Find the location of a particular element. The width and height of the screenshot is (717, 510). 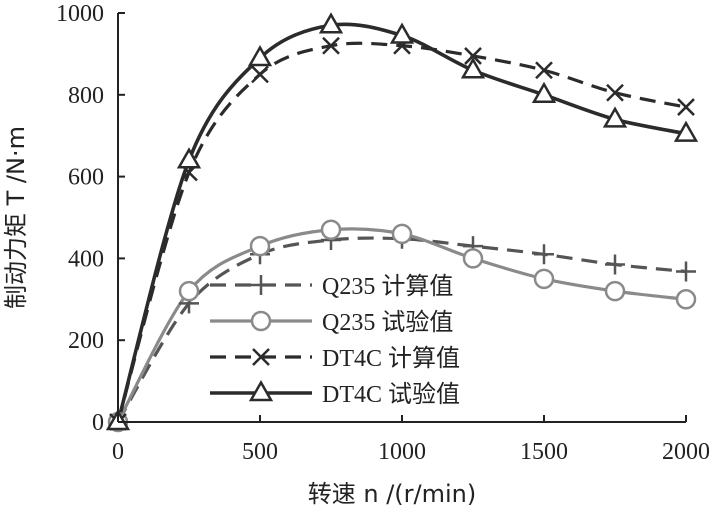

x-tick-label: 0 is located at coordinates (118, 452).